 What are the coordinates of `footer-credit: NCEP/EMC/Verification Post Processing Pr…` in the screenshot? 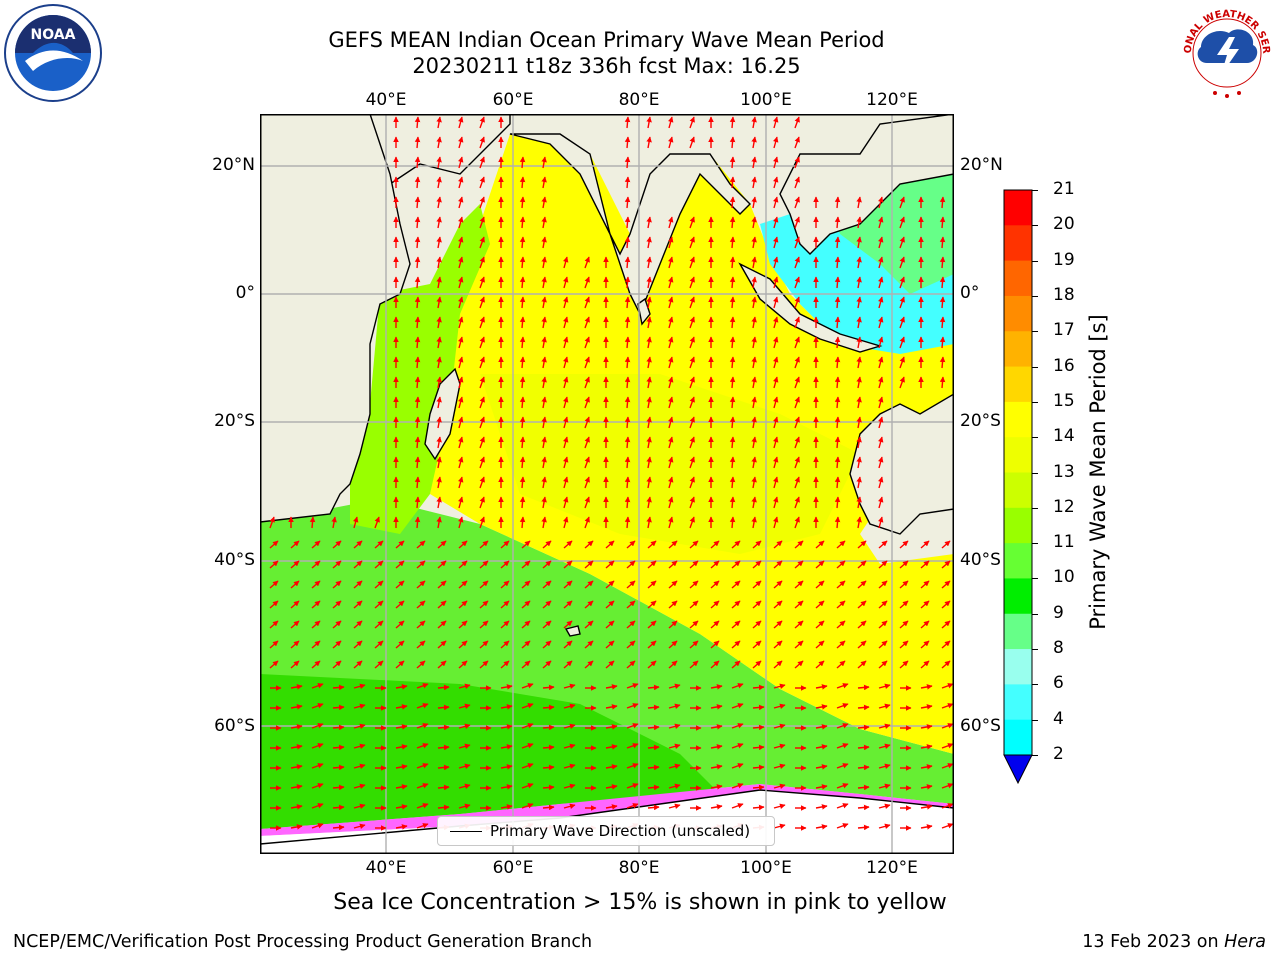 It's located at (303, 942).